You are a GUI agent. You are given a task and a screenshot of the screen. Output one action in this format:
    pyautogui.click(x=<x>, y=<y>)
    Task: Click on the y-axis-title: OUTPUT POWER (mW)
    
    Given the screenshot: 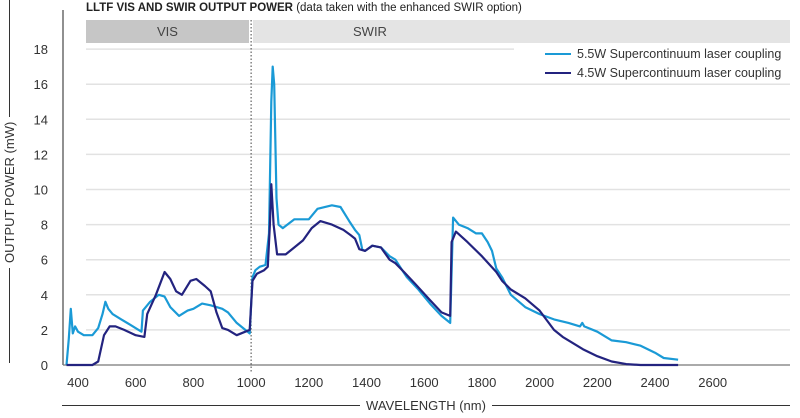 What is the action you would take?
    pyautogui.click(x=9, y=181)
    